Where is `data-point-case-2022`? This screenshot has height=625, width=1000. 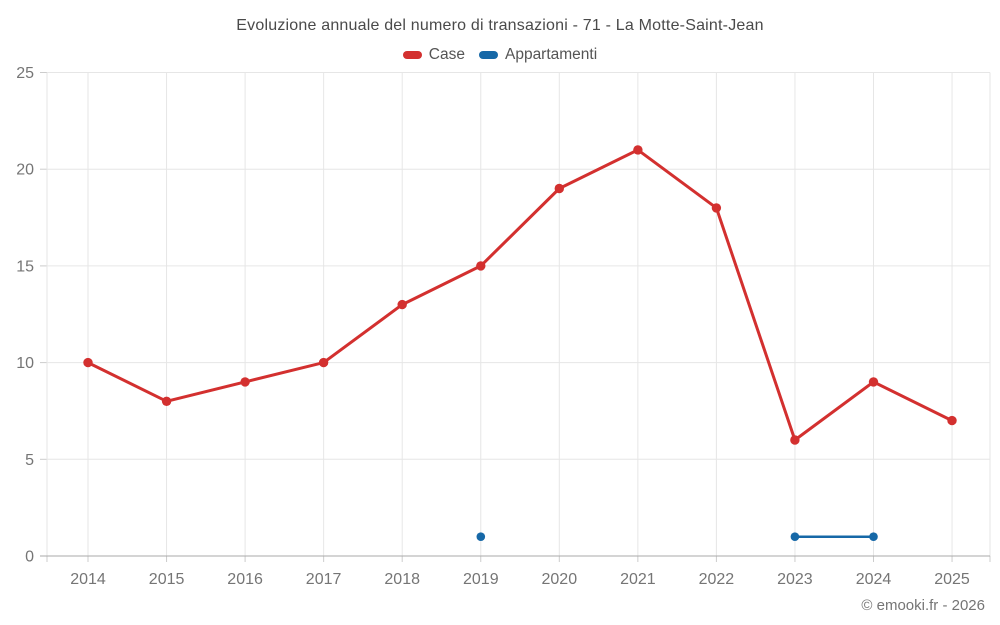 data-point-case-2022 is located at coordinates (716, 208).